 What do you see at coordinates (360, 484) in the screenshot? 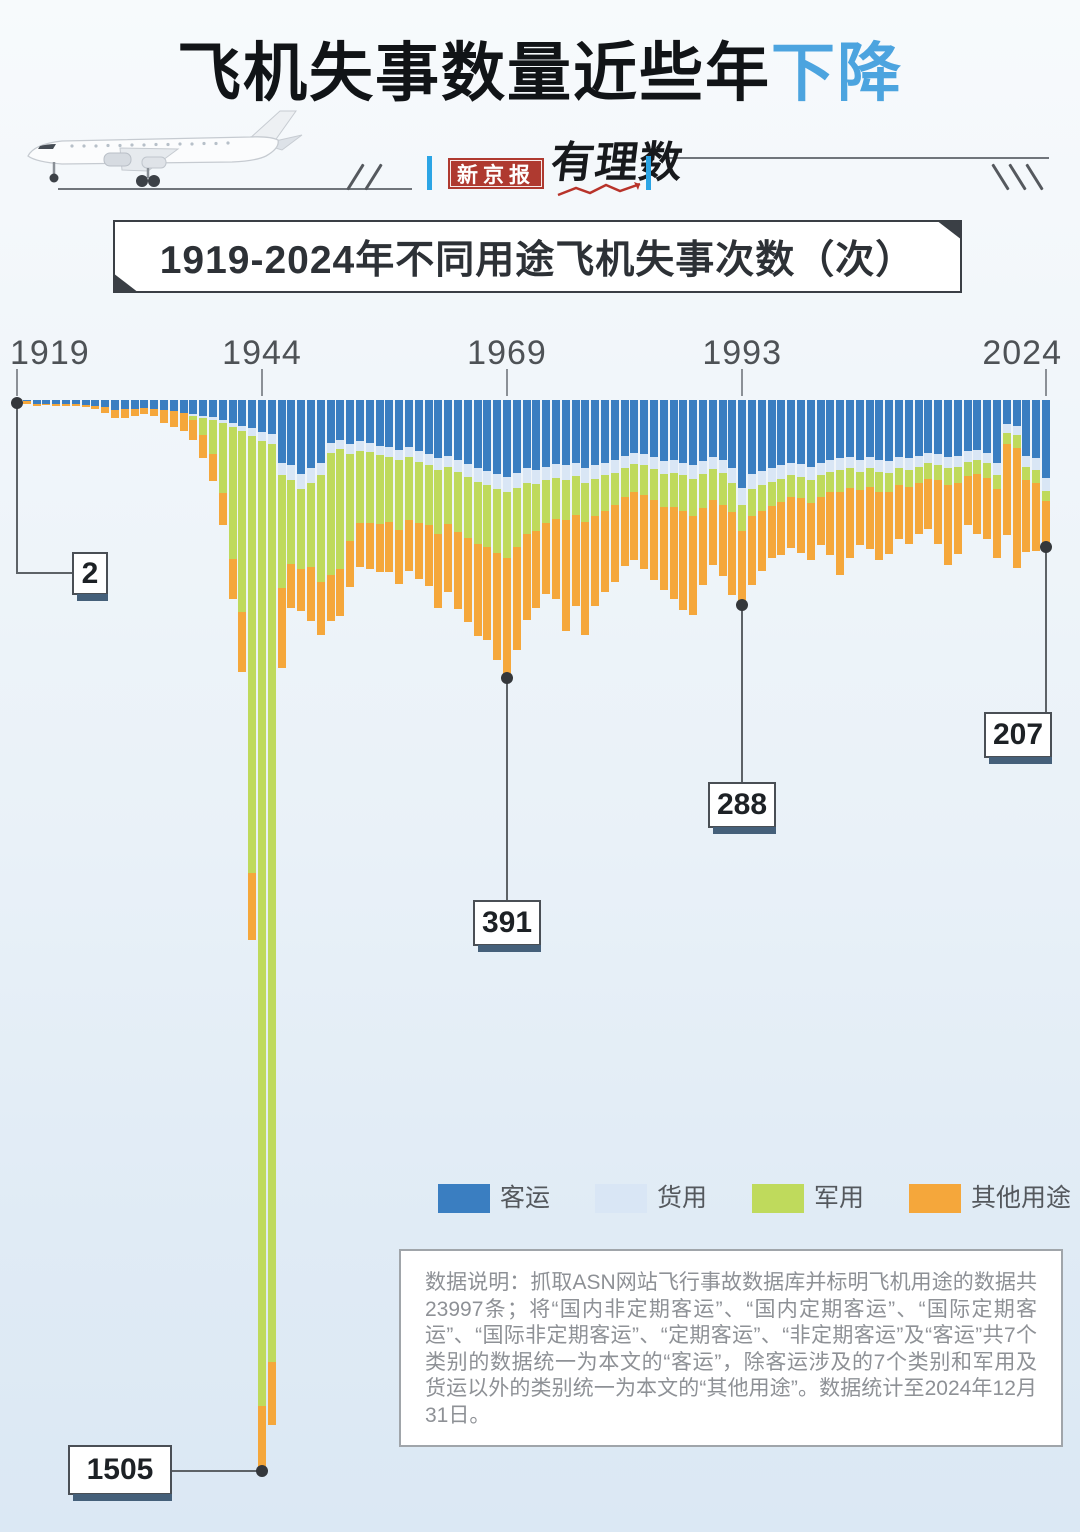
I see `chart-bar-1954` at bounding box center [360, 484].